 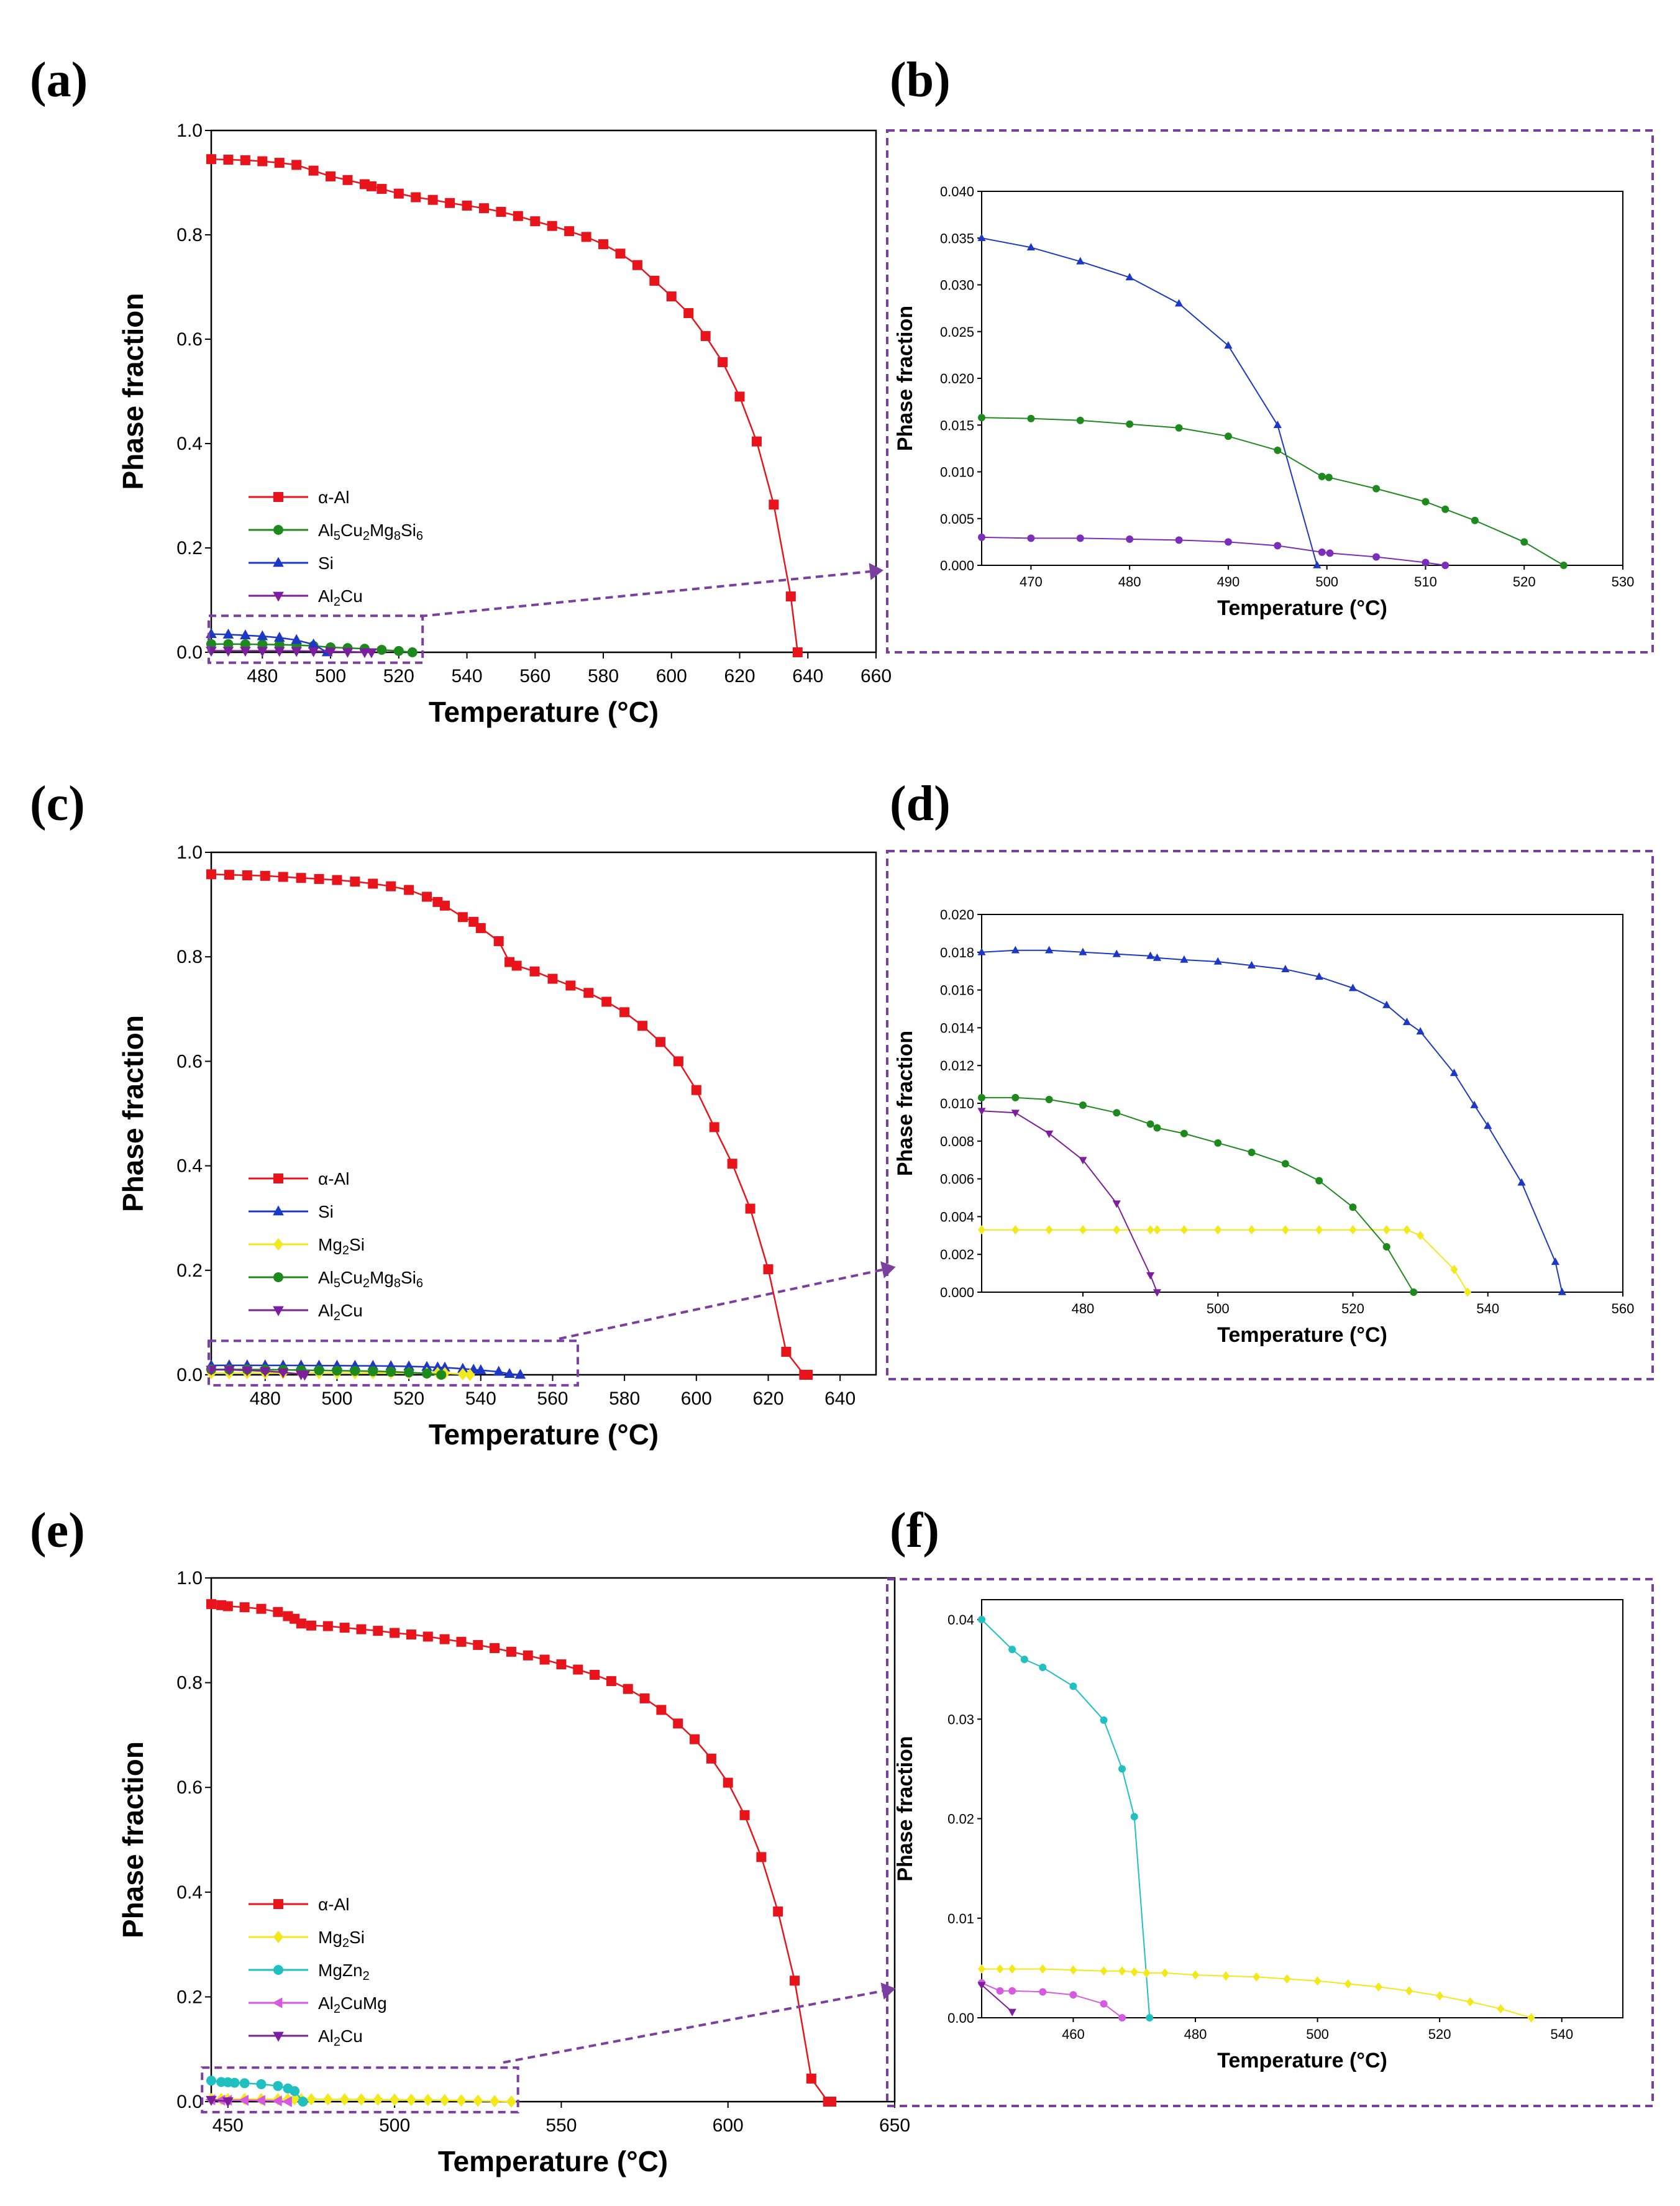 What do you see at coordinates (278, 1277) in the screenshot?
I see `legend-marker-al5cu2mg8si6` at bounding box center [278, 1277].